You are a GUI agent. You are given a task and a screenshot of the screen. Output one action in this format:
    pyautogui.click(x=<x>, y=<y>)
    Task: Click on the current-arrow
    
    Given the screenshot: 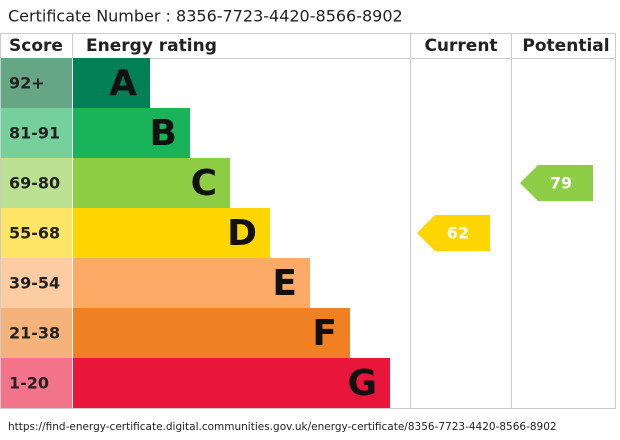 What is the action you would take?
    pyautogui.click(x=453, y=233)
    